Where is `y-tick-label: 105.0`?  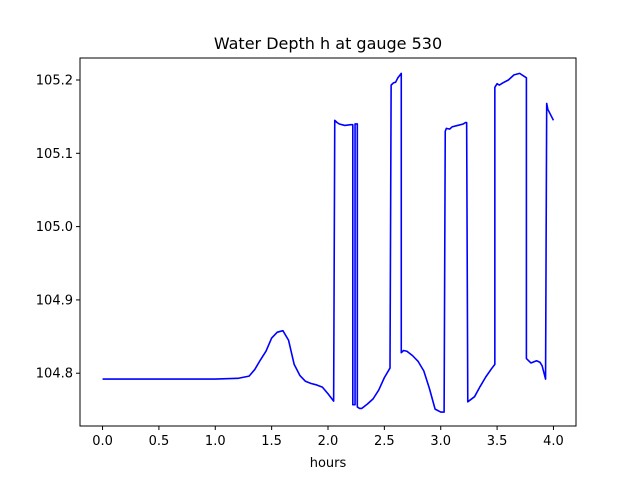
y-tick-label: 105.0 is located at coordinates (54, 227).